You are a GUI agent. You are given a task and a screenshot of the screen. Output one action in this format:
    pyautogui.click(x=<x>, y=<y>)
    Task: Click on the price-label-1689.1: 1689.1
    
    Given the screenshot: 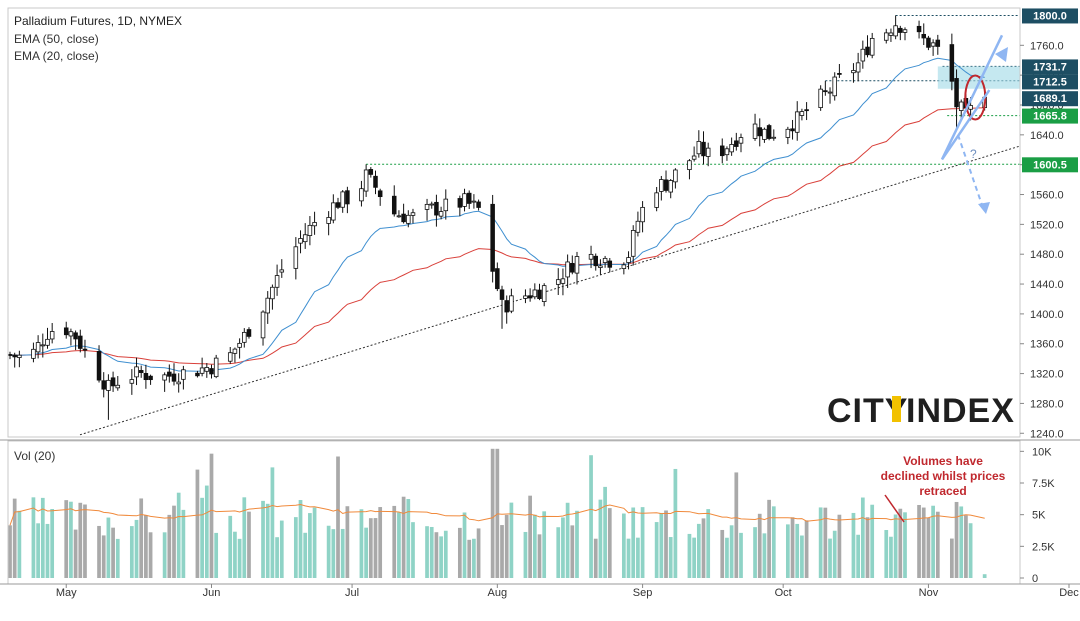 What is the action you would take?
    pyautogui.click(x=1050, y=99)
    